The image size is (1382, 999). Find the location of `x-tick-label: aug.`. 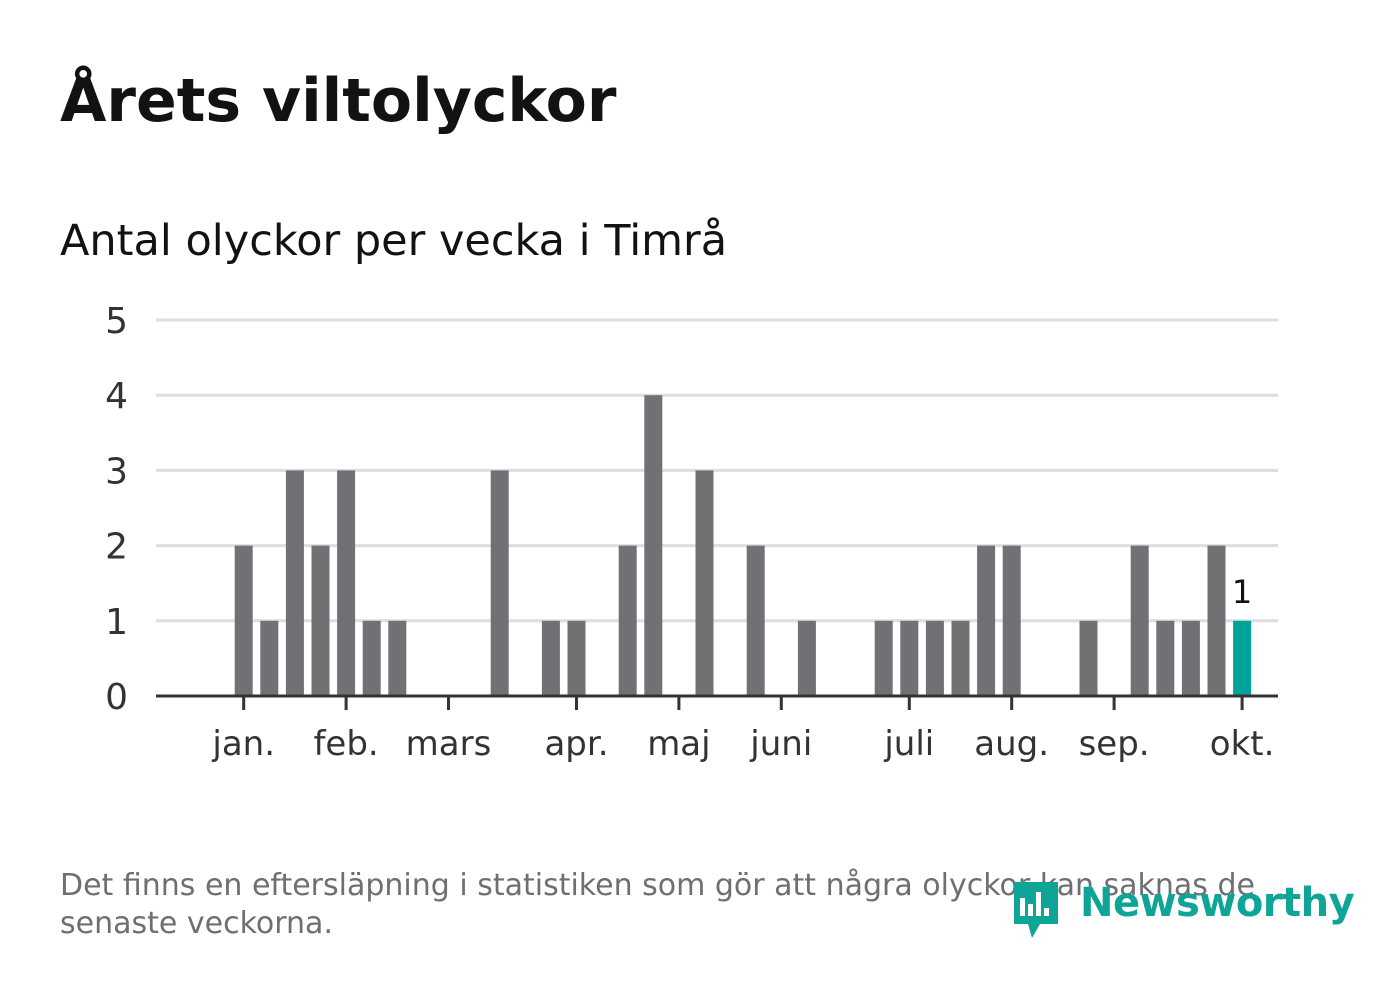

x-tick-label: aug. is located at coordinates (1011, 744).